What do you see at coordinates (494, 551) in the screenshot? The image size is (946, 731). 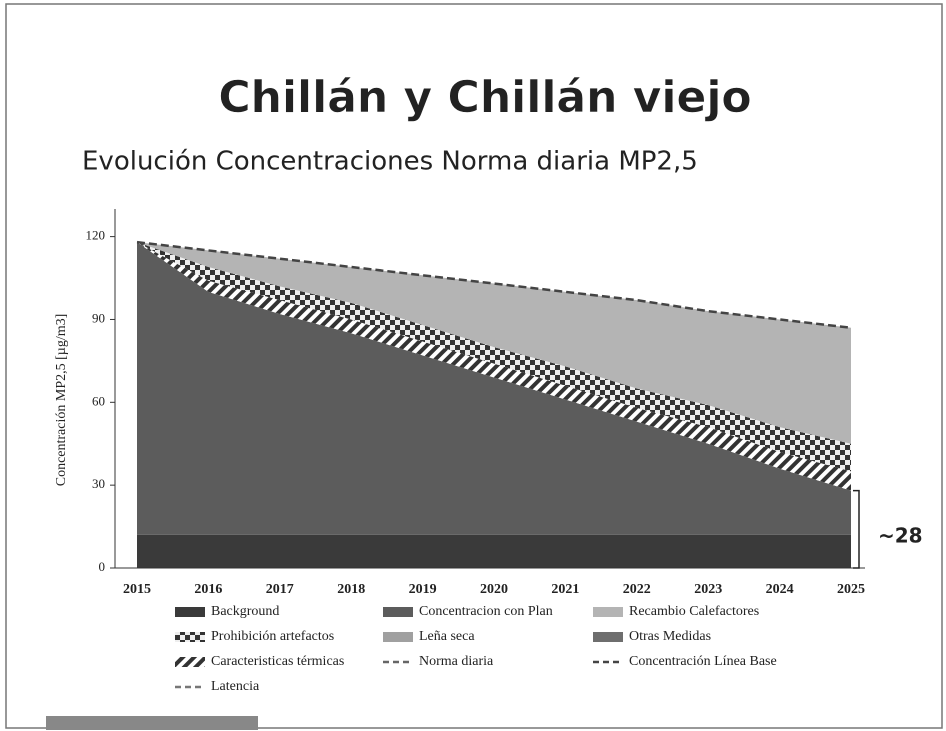 I see `area` at bounding box center [494, 551].